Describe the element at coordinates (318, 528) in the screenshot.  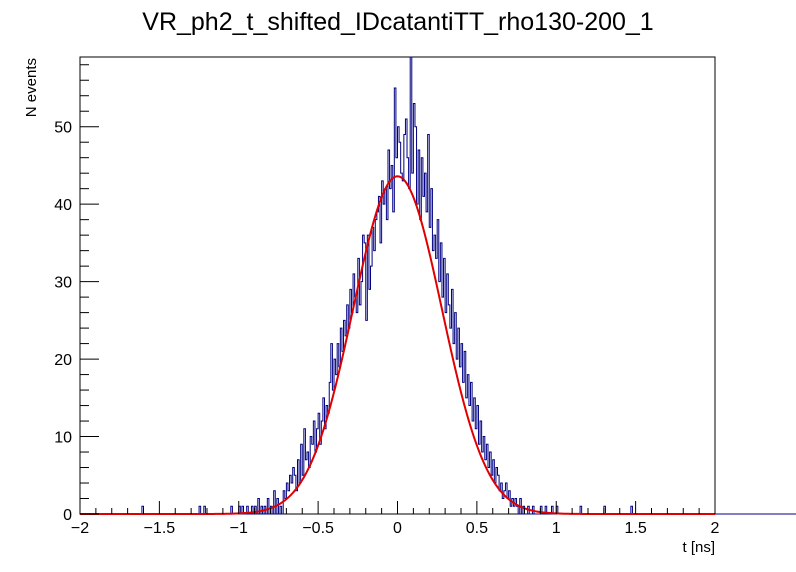
I see `x-tick-label: −0.5` at that location.